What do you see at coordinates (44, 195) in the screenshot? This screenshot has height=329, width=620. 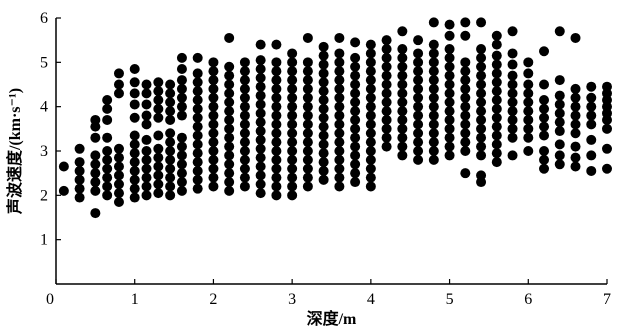 I see `y-tick-label: 2` at bounding box center [44, 195].